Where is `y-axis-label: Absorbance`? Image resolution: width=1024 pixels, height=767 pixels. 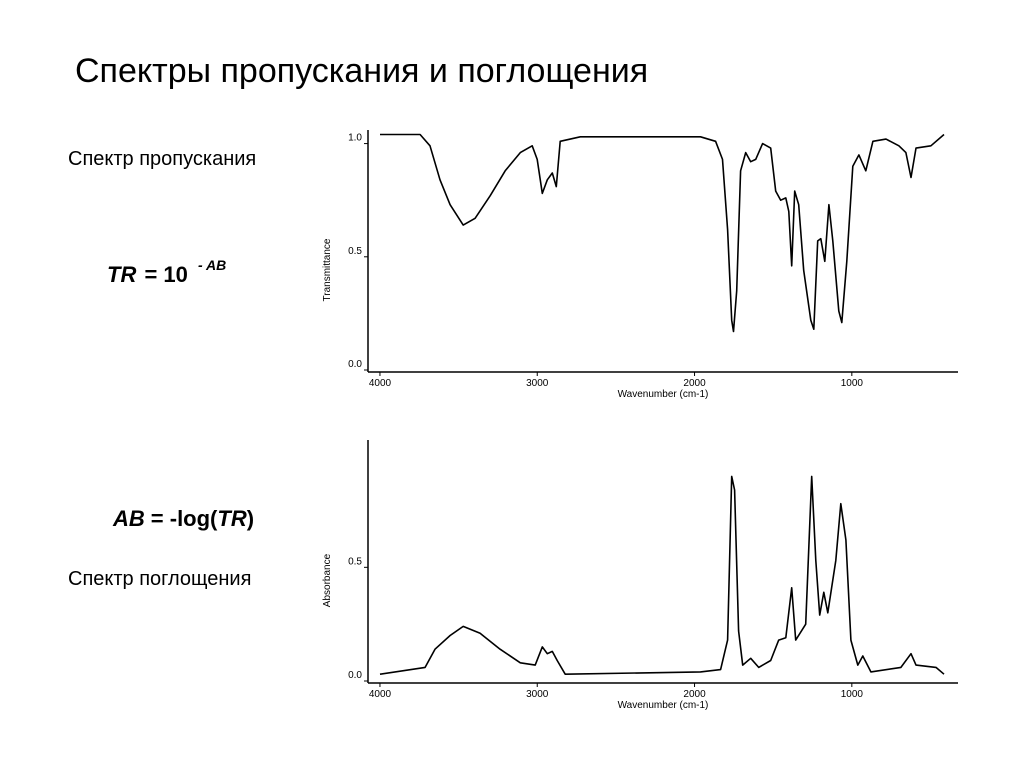 y-axis-label: Absorbance is located at coordinates (327, 580).